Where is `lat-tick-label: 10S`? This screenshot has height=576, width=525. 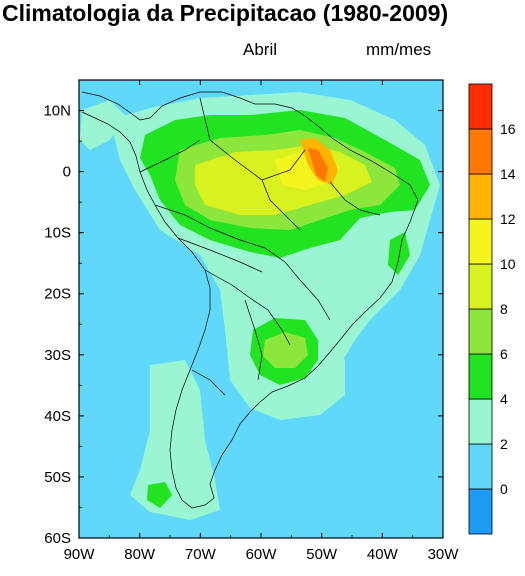 lat-tick-label: 10S is located at coordinates (57, 233).